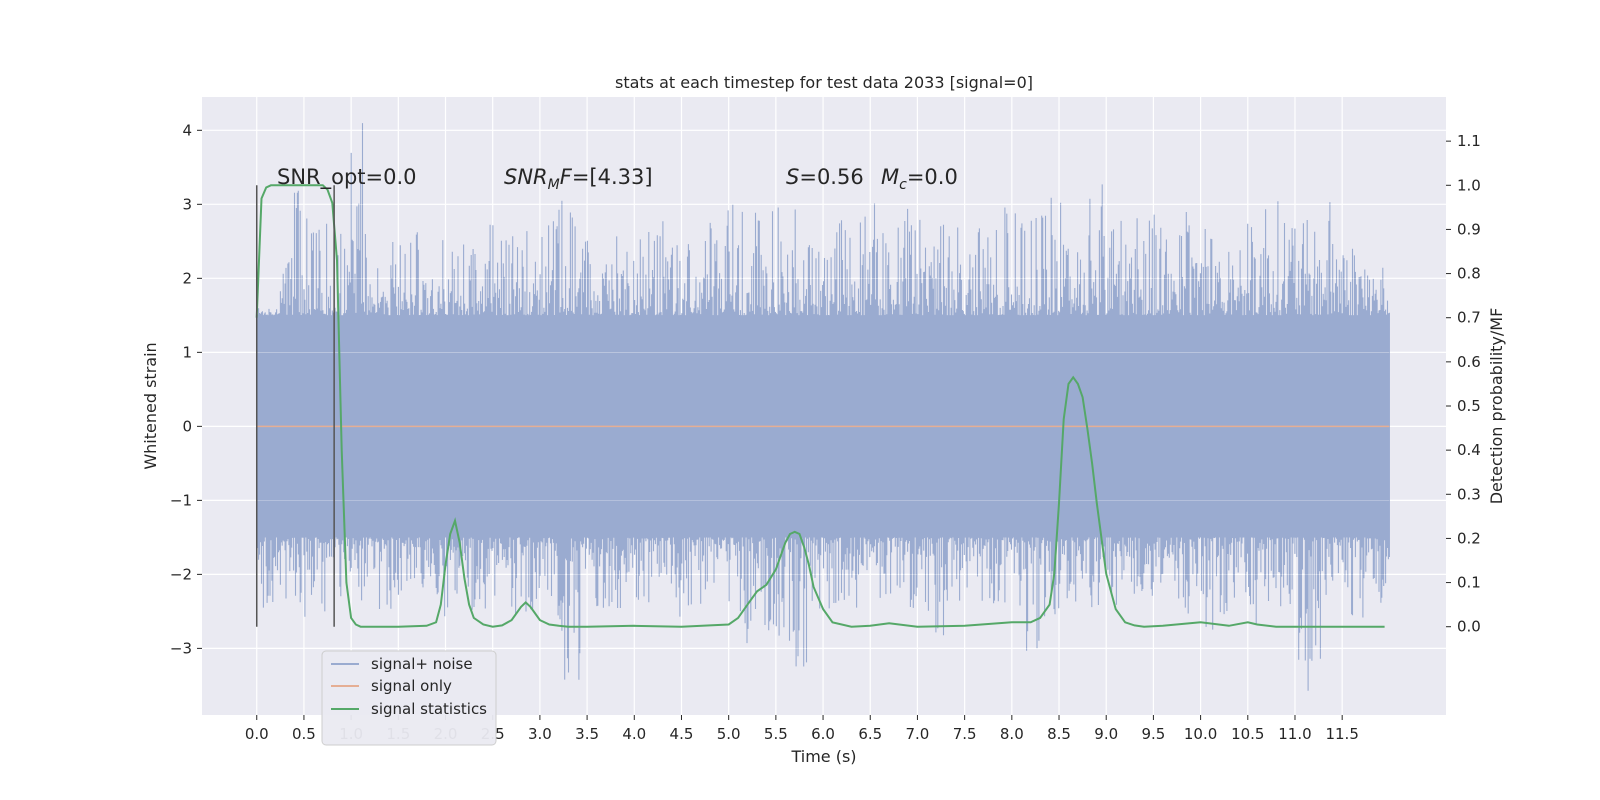 This screenshot has width=1600, height=800. What do you see at coordinates (1469, 185) in the screenshot?
I see `y-right-tick-label: 1.0` at bounding box center [1469, 185].